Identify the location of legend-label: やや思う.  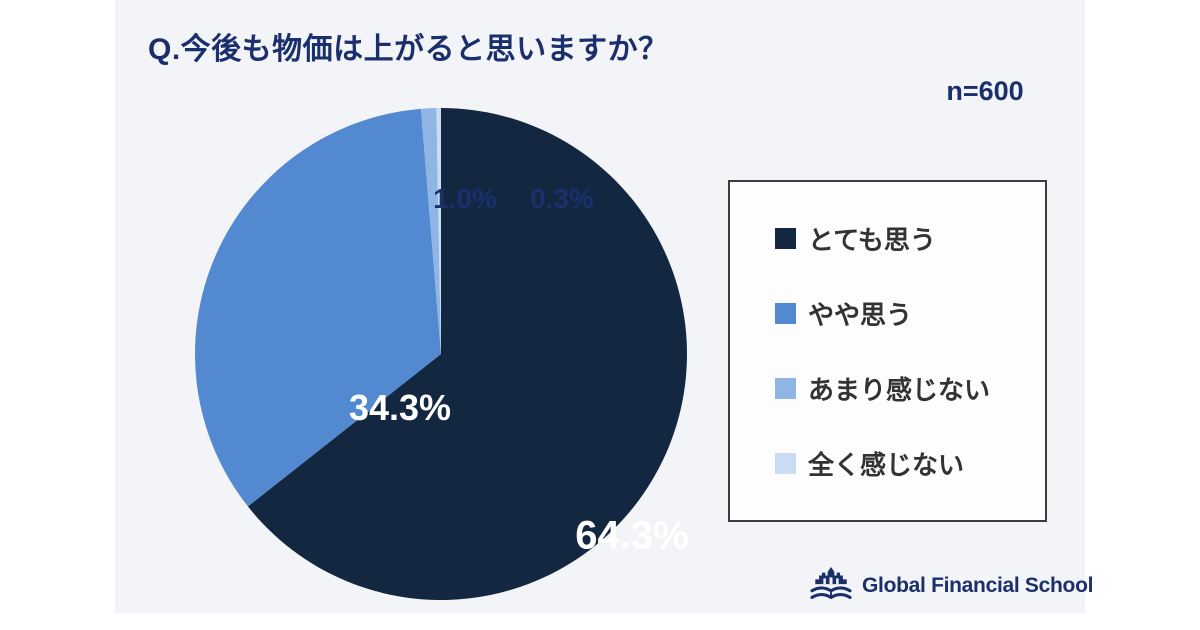
(860, 315).